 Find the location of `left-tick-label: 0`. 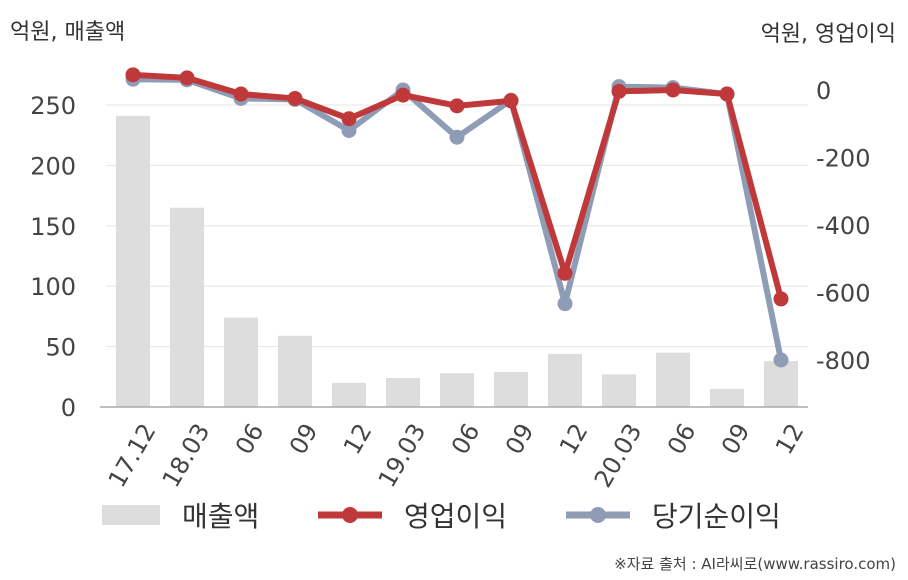

left-tick-label: 0 is located at coordinates (68, 408).